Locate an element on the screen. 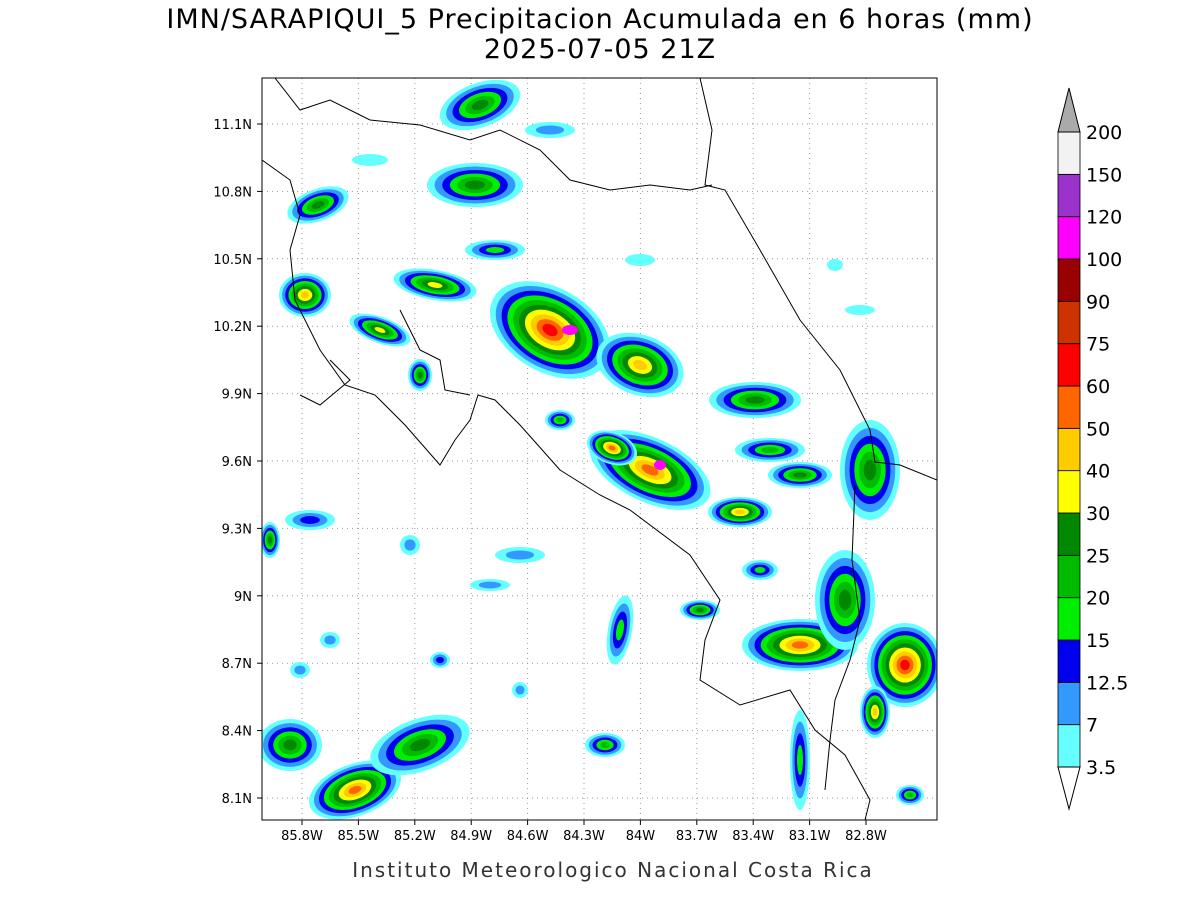 Image resolution: width=1200 pixels, height=900 pixels. lat-label: 10.5N is located at coordinates (232, 260).